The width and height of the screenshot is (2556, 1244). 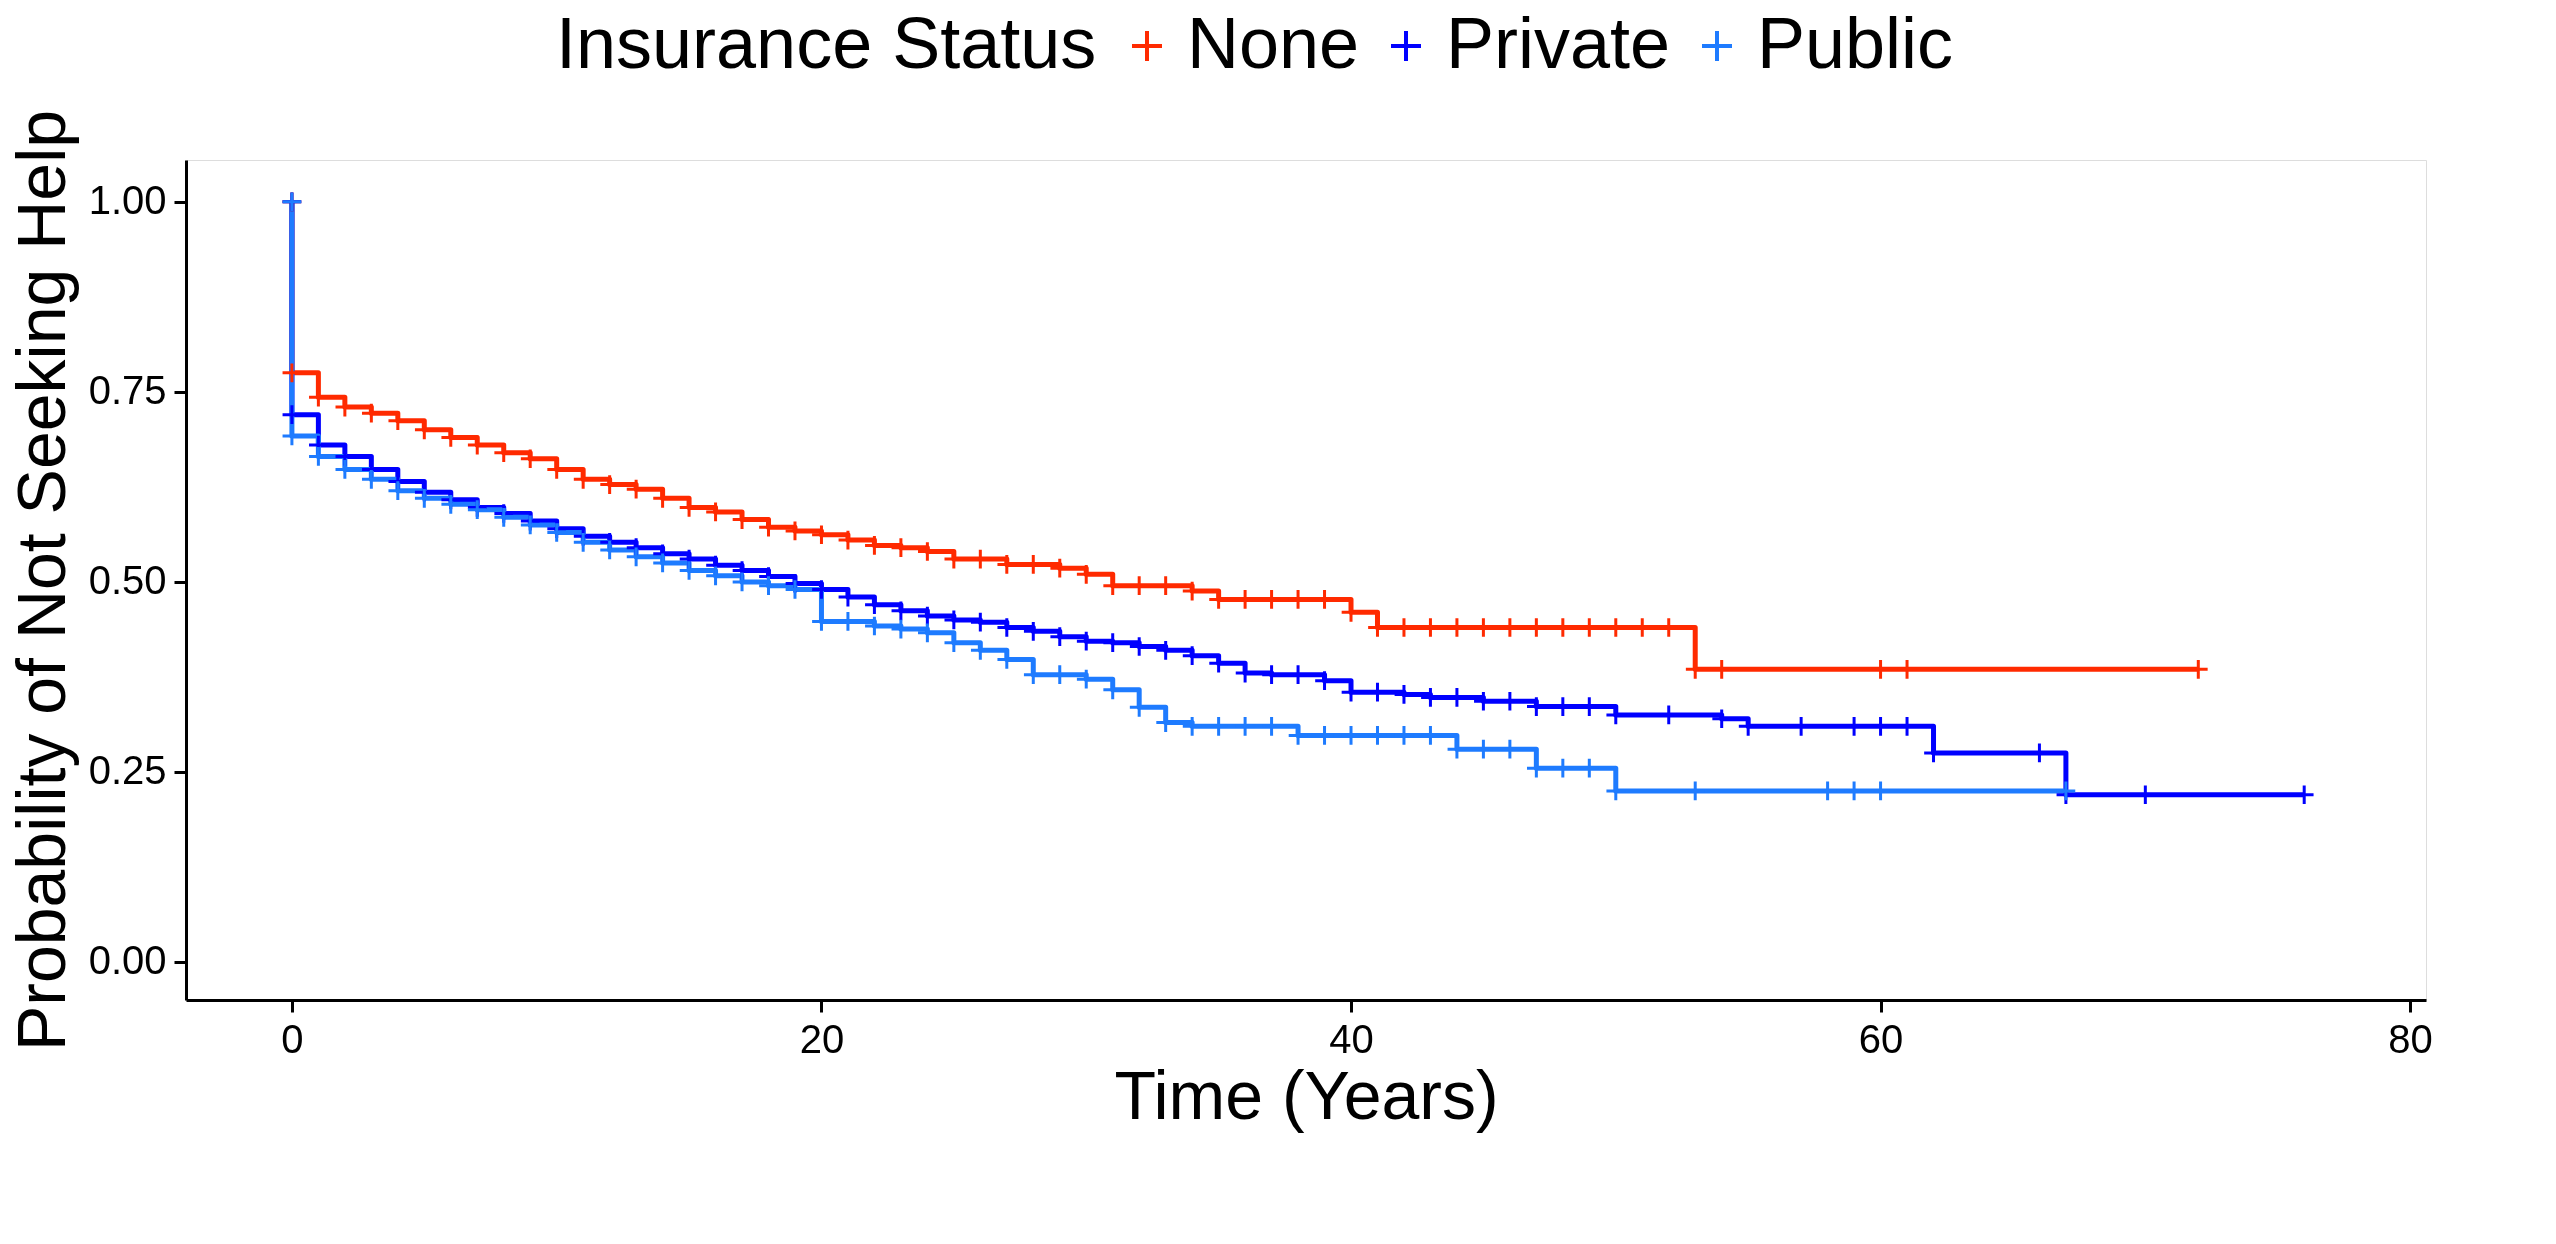 I want to click on legend-title: Insurance Status, so click(x=826, y=43).